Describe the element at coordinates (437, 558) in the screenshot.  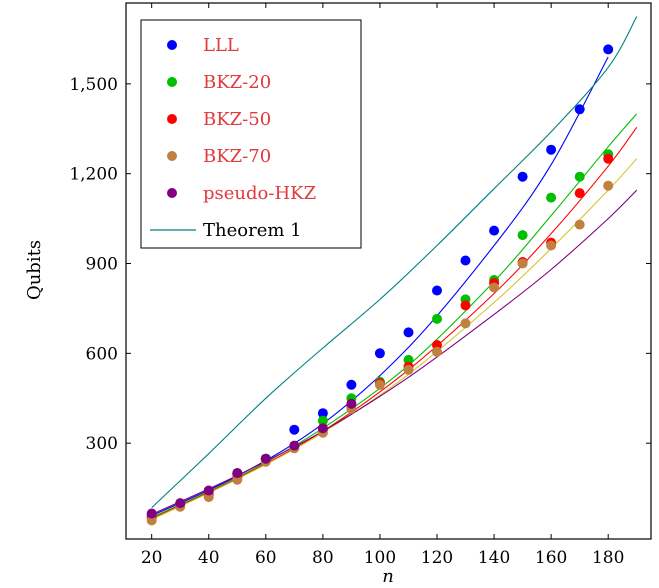
I see `x-tick-label: 120` at that location.